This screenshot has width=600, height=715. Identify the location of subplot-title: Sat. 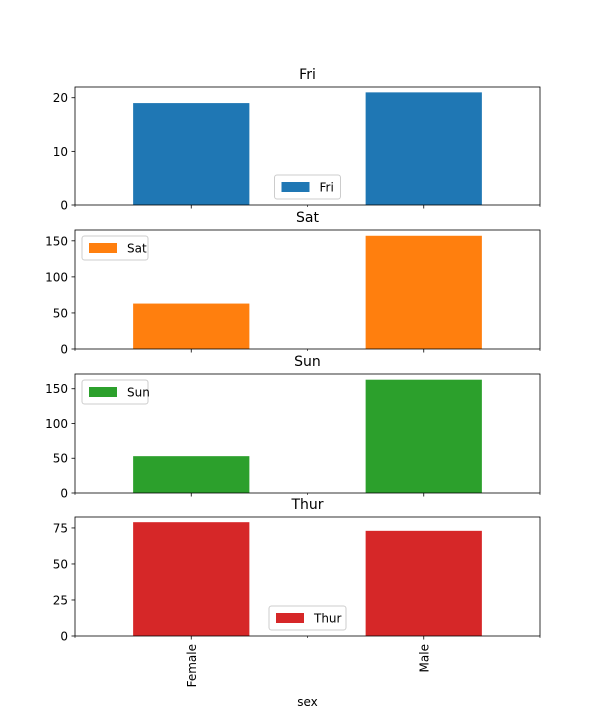
(307, 218).